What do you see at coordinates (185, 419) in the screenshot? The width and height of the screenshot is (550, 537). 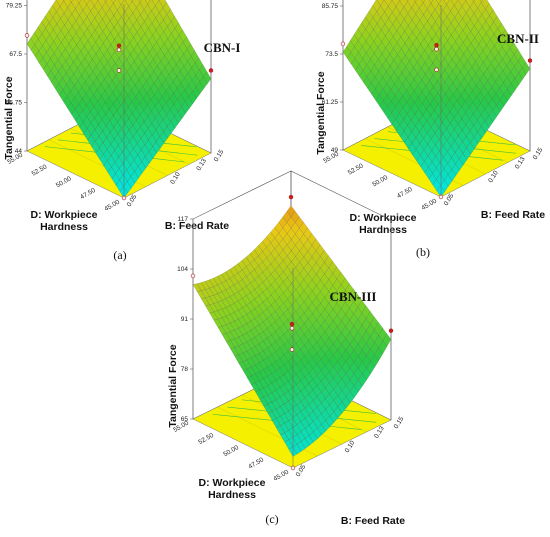 I see `z-tick-label: 65` at bounding box center [185, 419].